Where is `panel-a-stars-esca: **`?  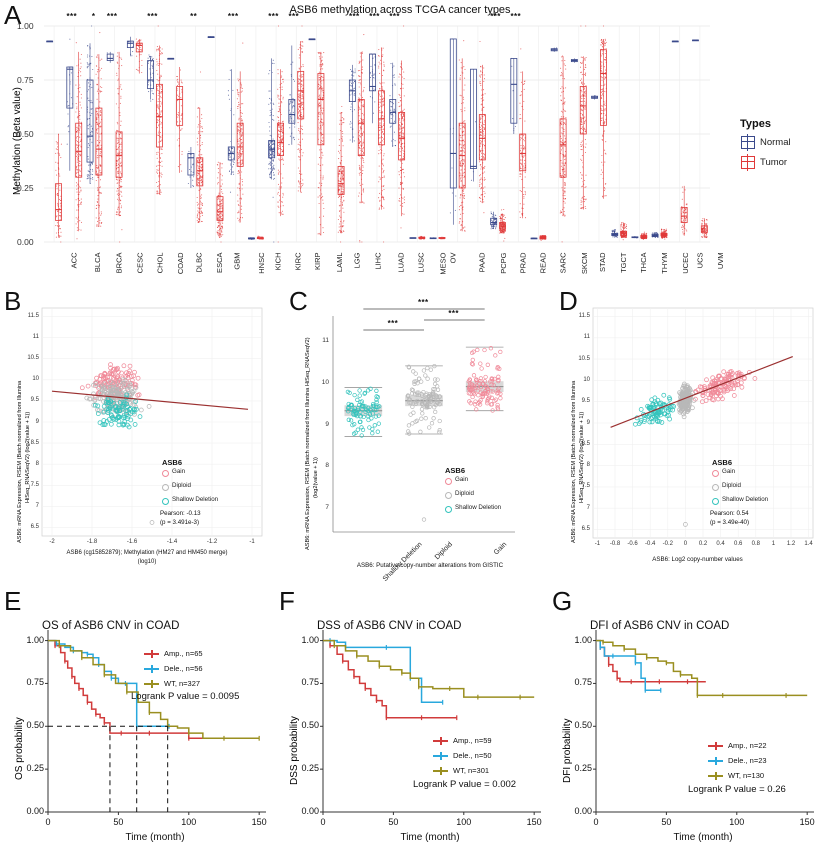
panel-a-stars-esca: ** is located at coordinates (194, 16).